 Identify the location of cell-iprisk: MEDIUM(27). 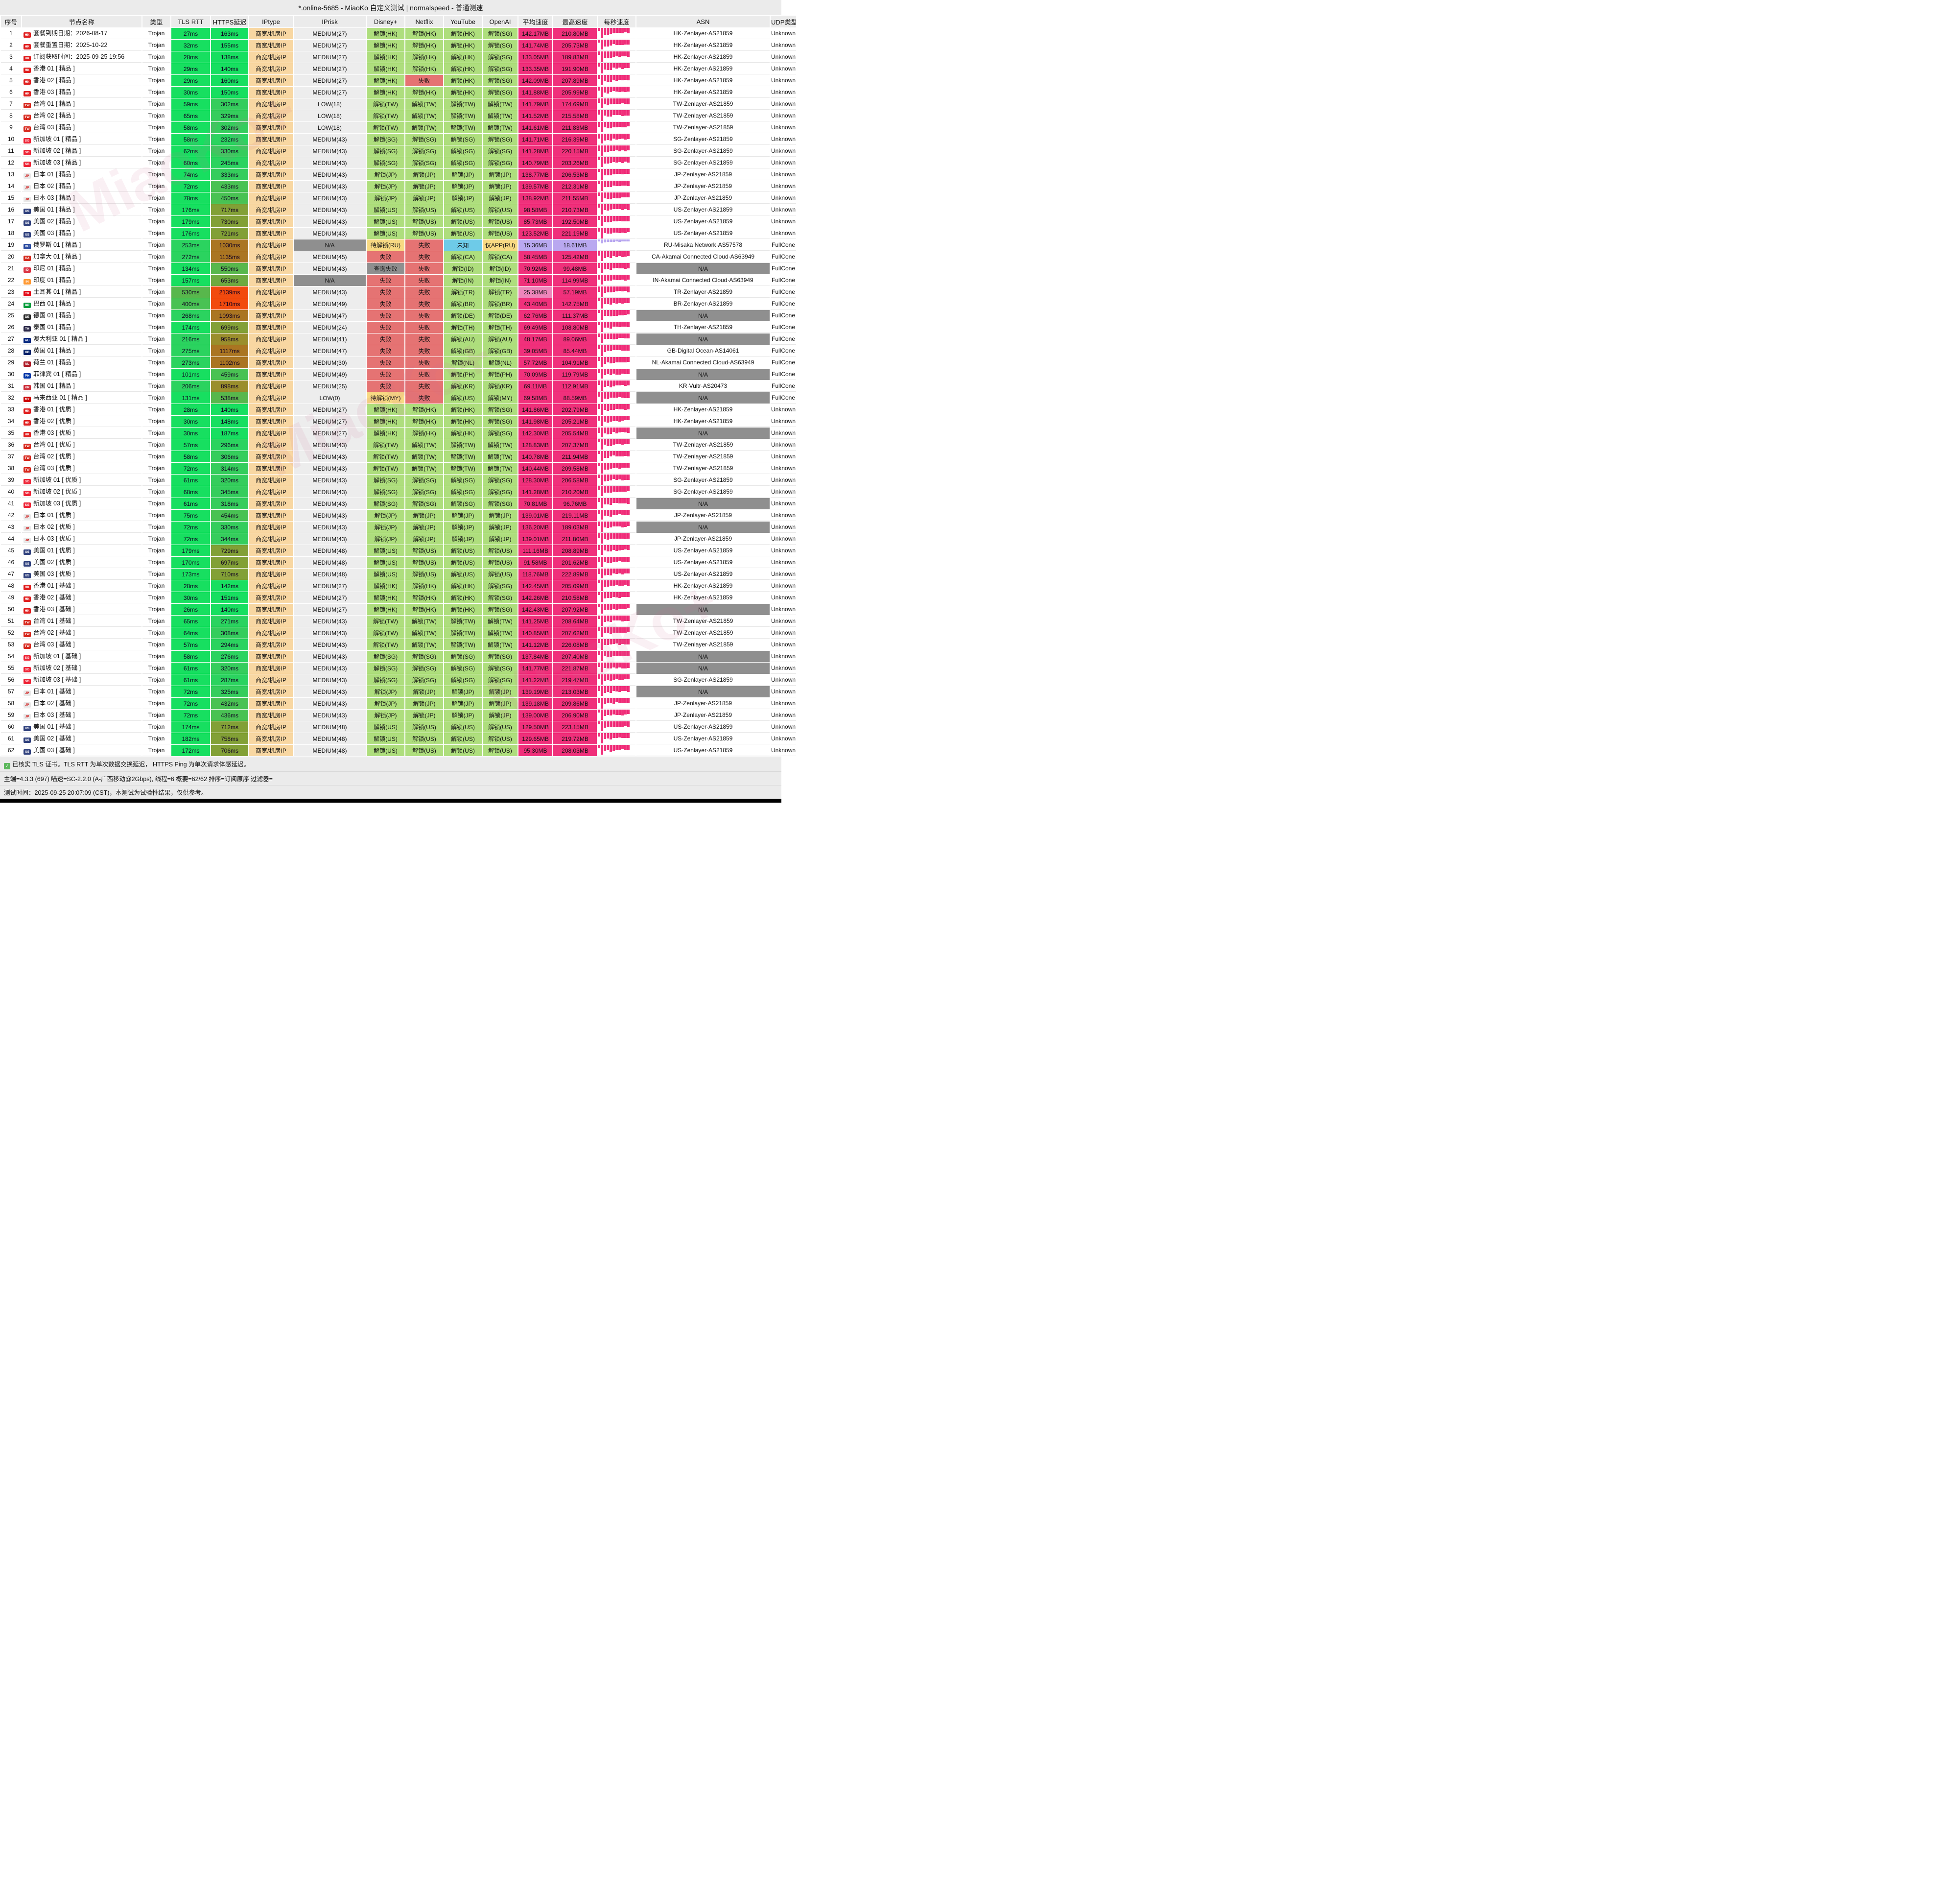
(330, 57).